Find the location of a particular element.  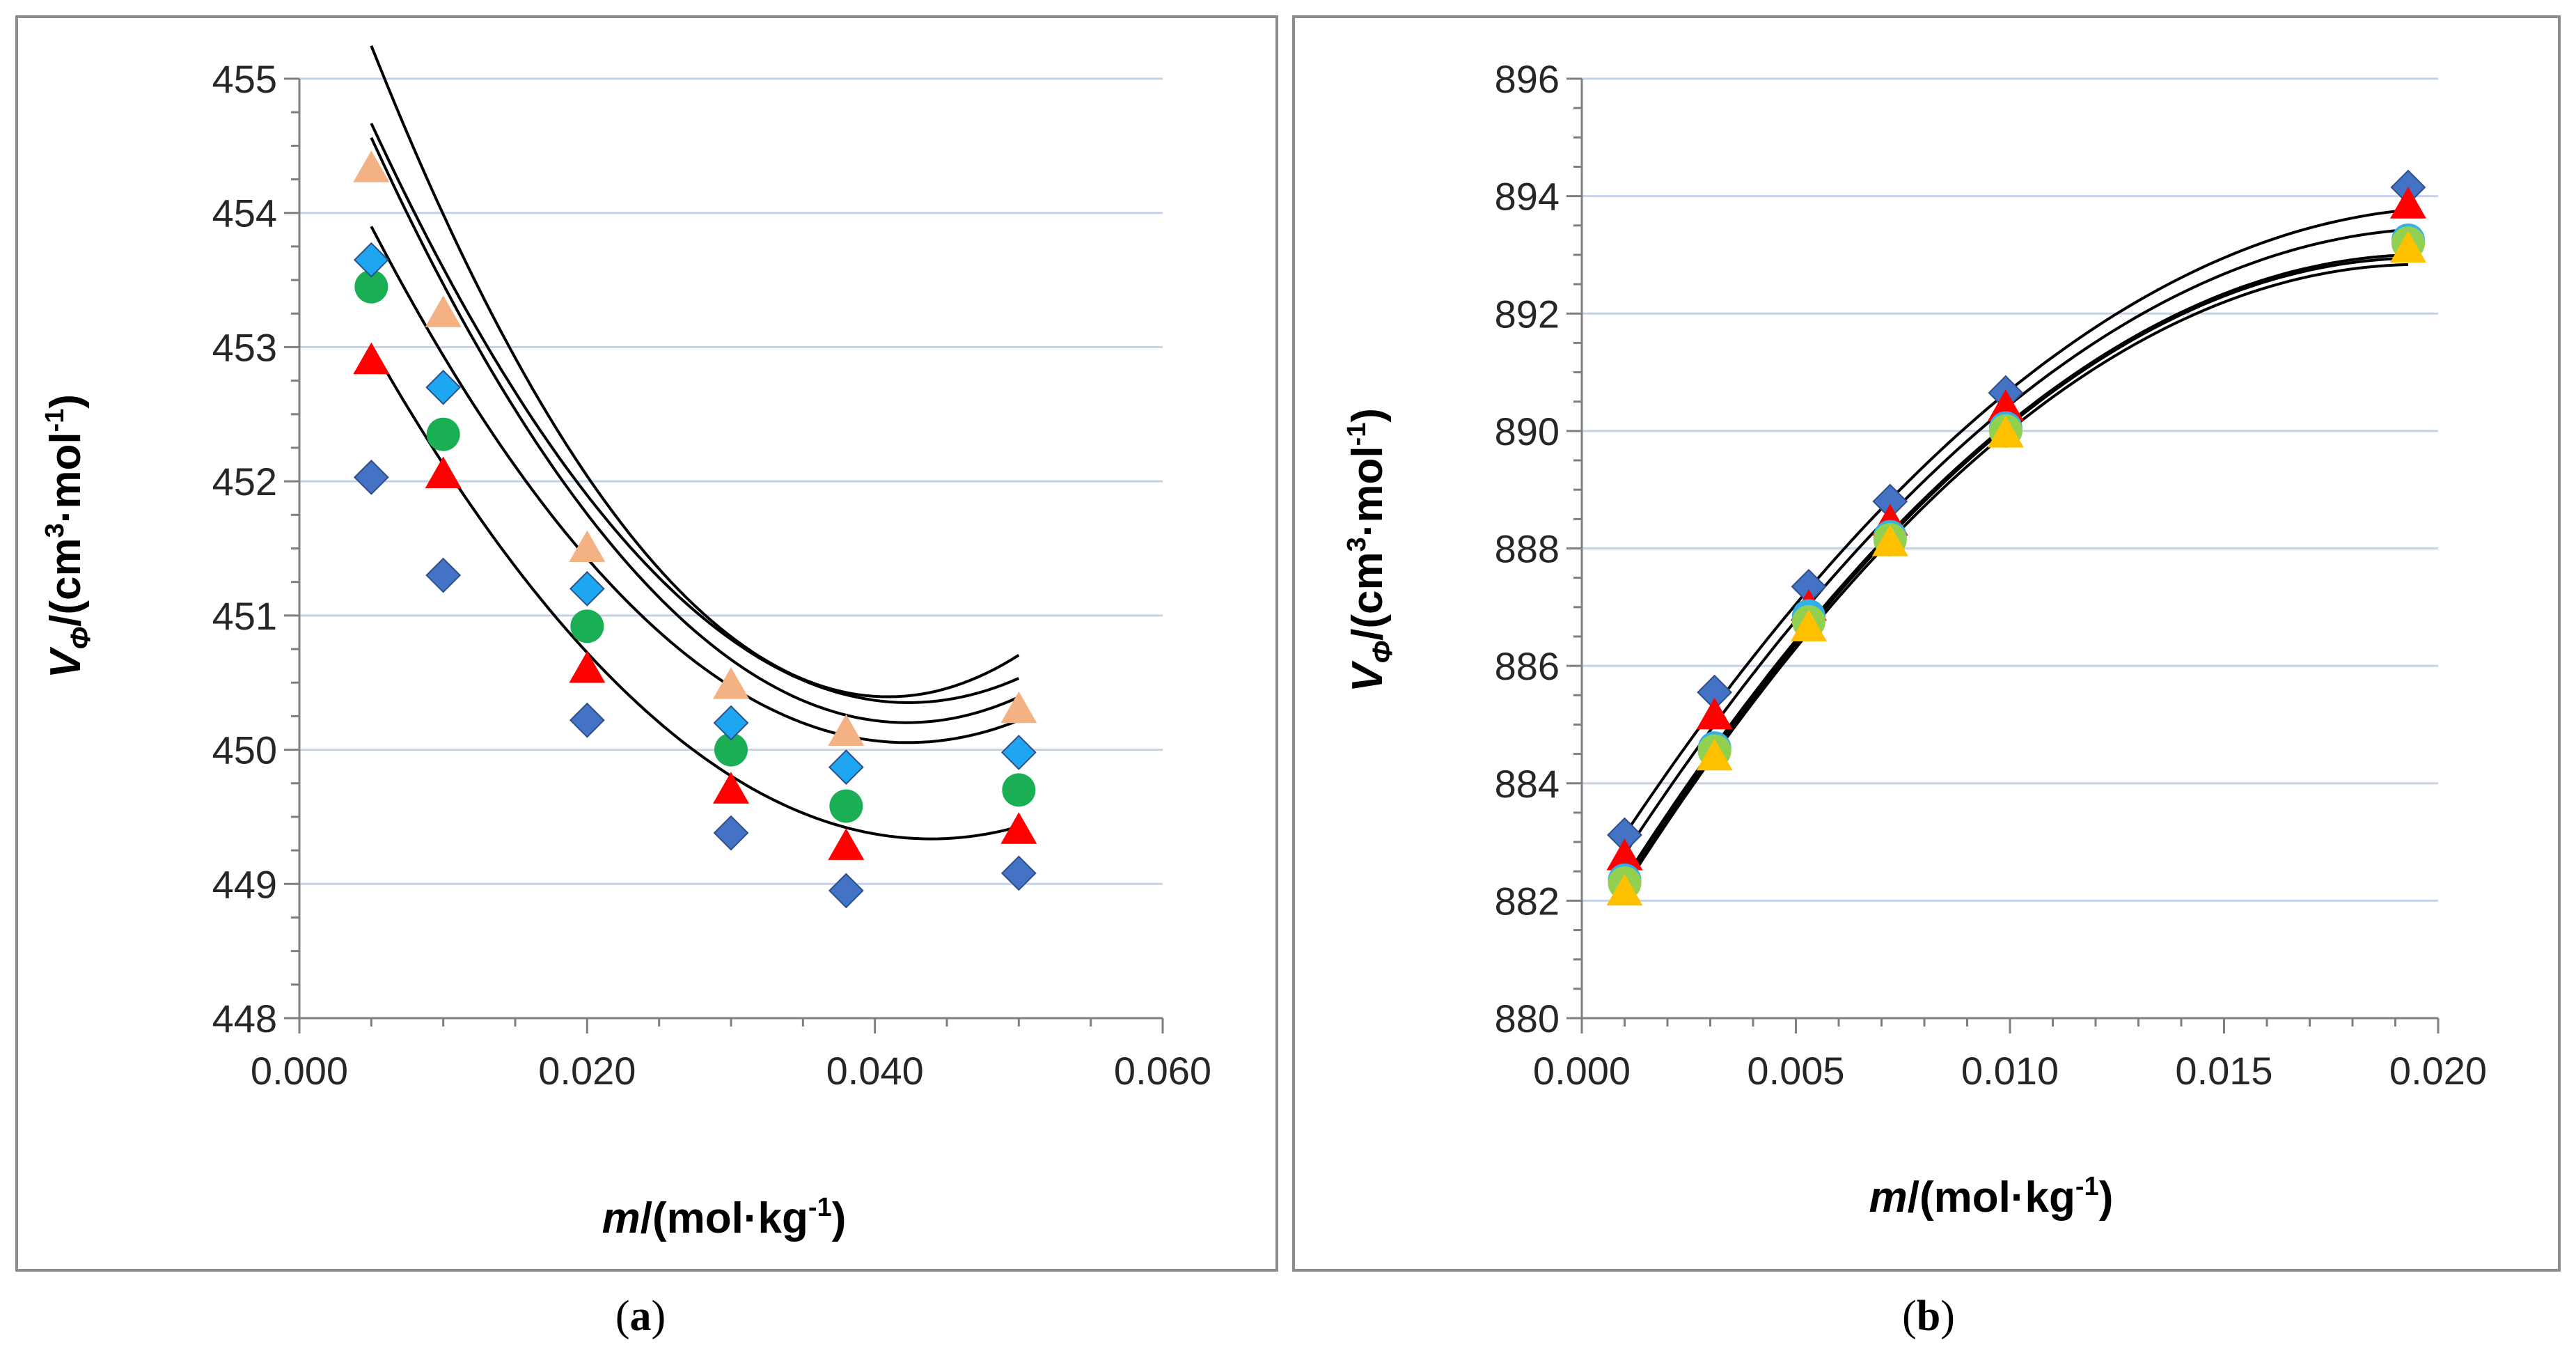

panel-a-y-tick-label: 449 is located at coordinates (244, 884).